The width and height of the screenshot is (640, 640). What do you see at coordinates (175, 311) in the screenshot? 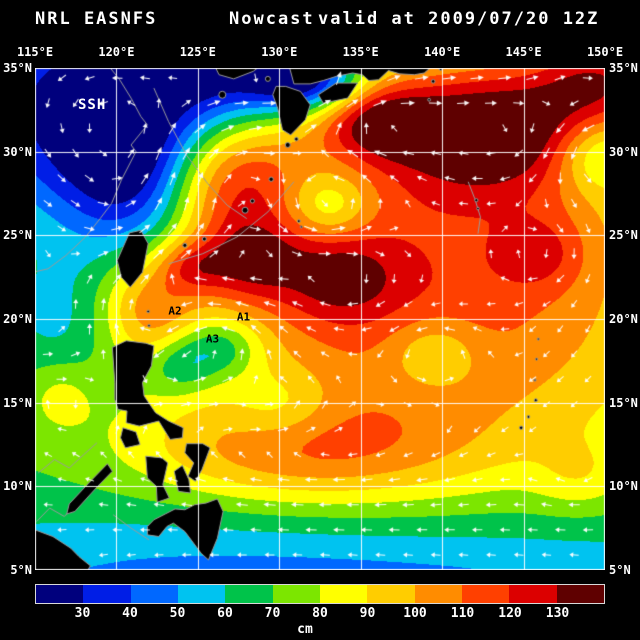
I see `eddy-label-a2: A2` at bounding box center [175, 311].